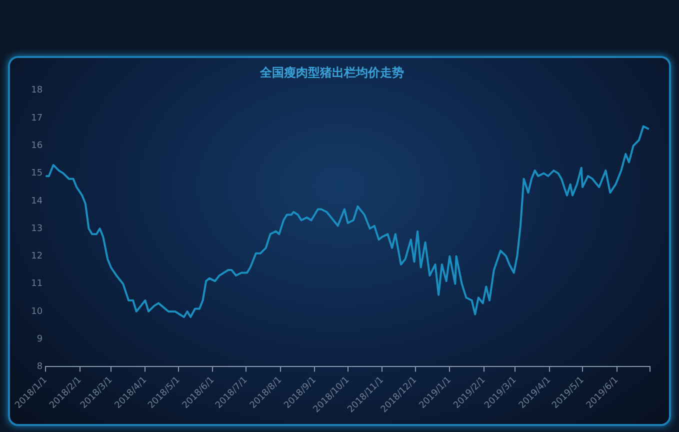 This screenshot has height=432, width=679. Describe the element at coordinates (37, 284) in the screenshot. I see `y-tick-label: 11` at that location.